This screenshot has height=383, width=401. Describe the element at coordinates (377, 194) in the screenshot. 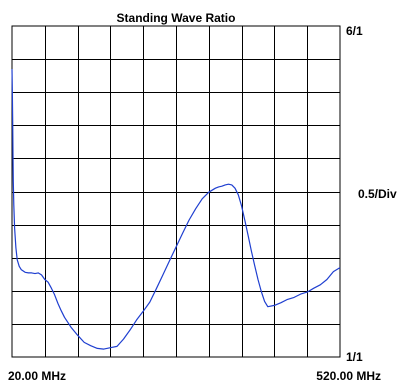

I see `y-scale-label: 0.5/Div` at that location.